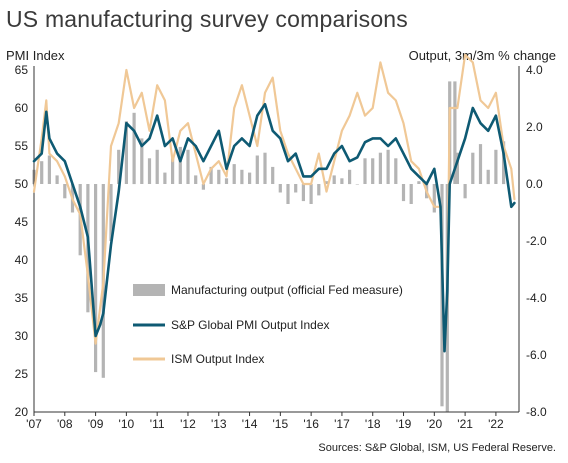 Image resolution: width=568 pixels, height=463 pixels. Describe the element at coordinates (22, 374) in the screenshot. I see `left-tick-label: 25` at that location.